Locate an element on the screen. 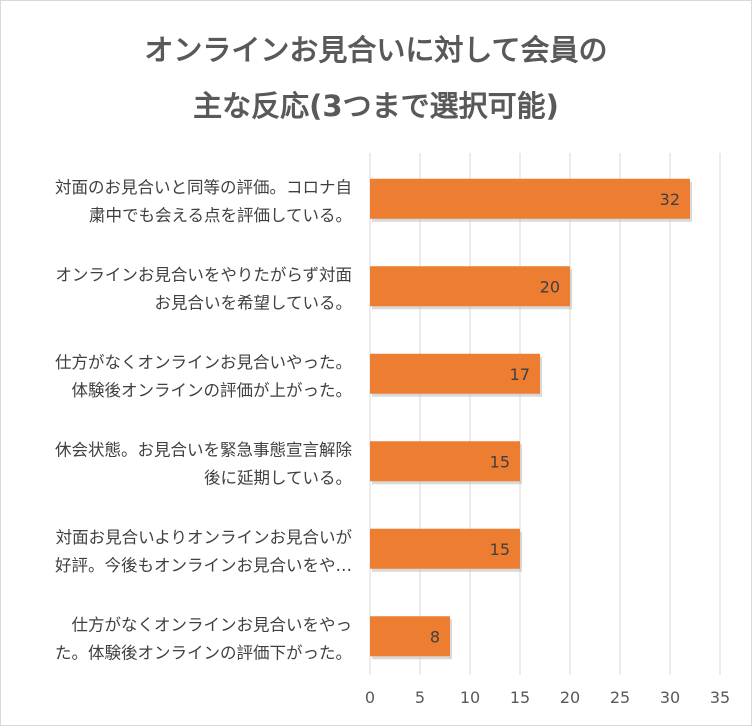 This screenshot has width=752, height=726. x-tick-label: 0 is located at coordinates (370, 697).